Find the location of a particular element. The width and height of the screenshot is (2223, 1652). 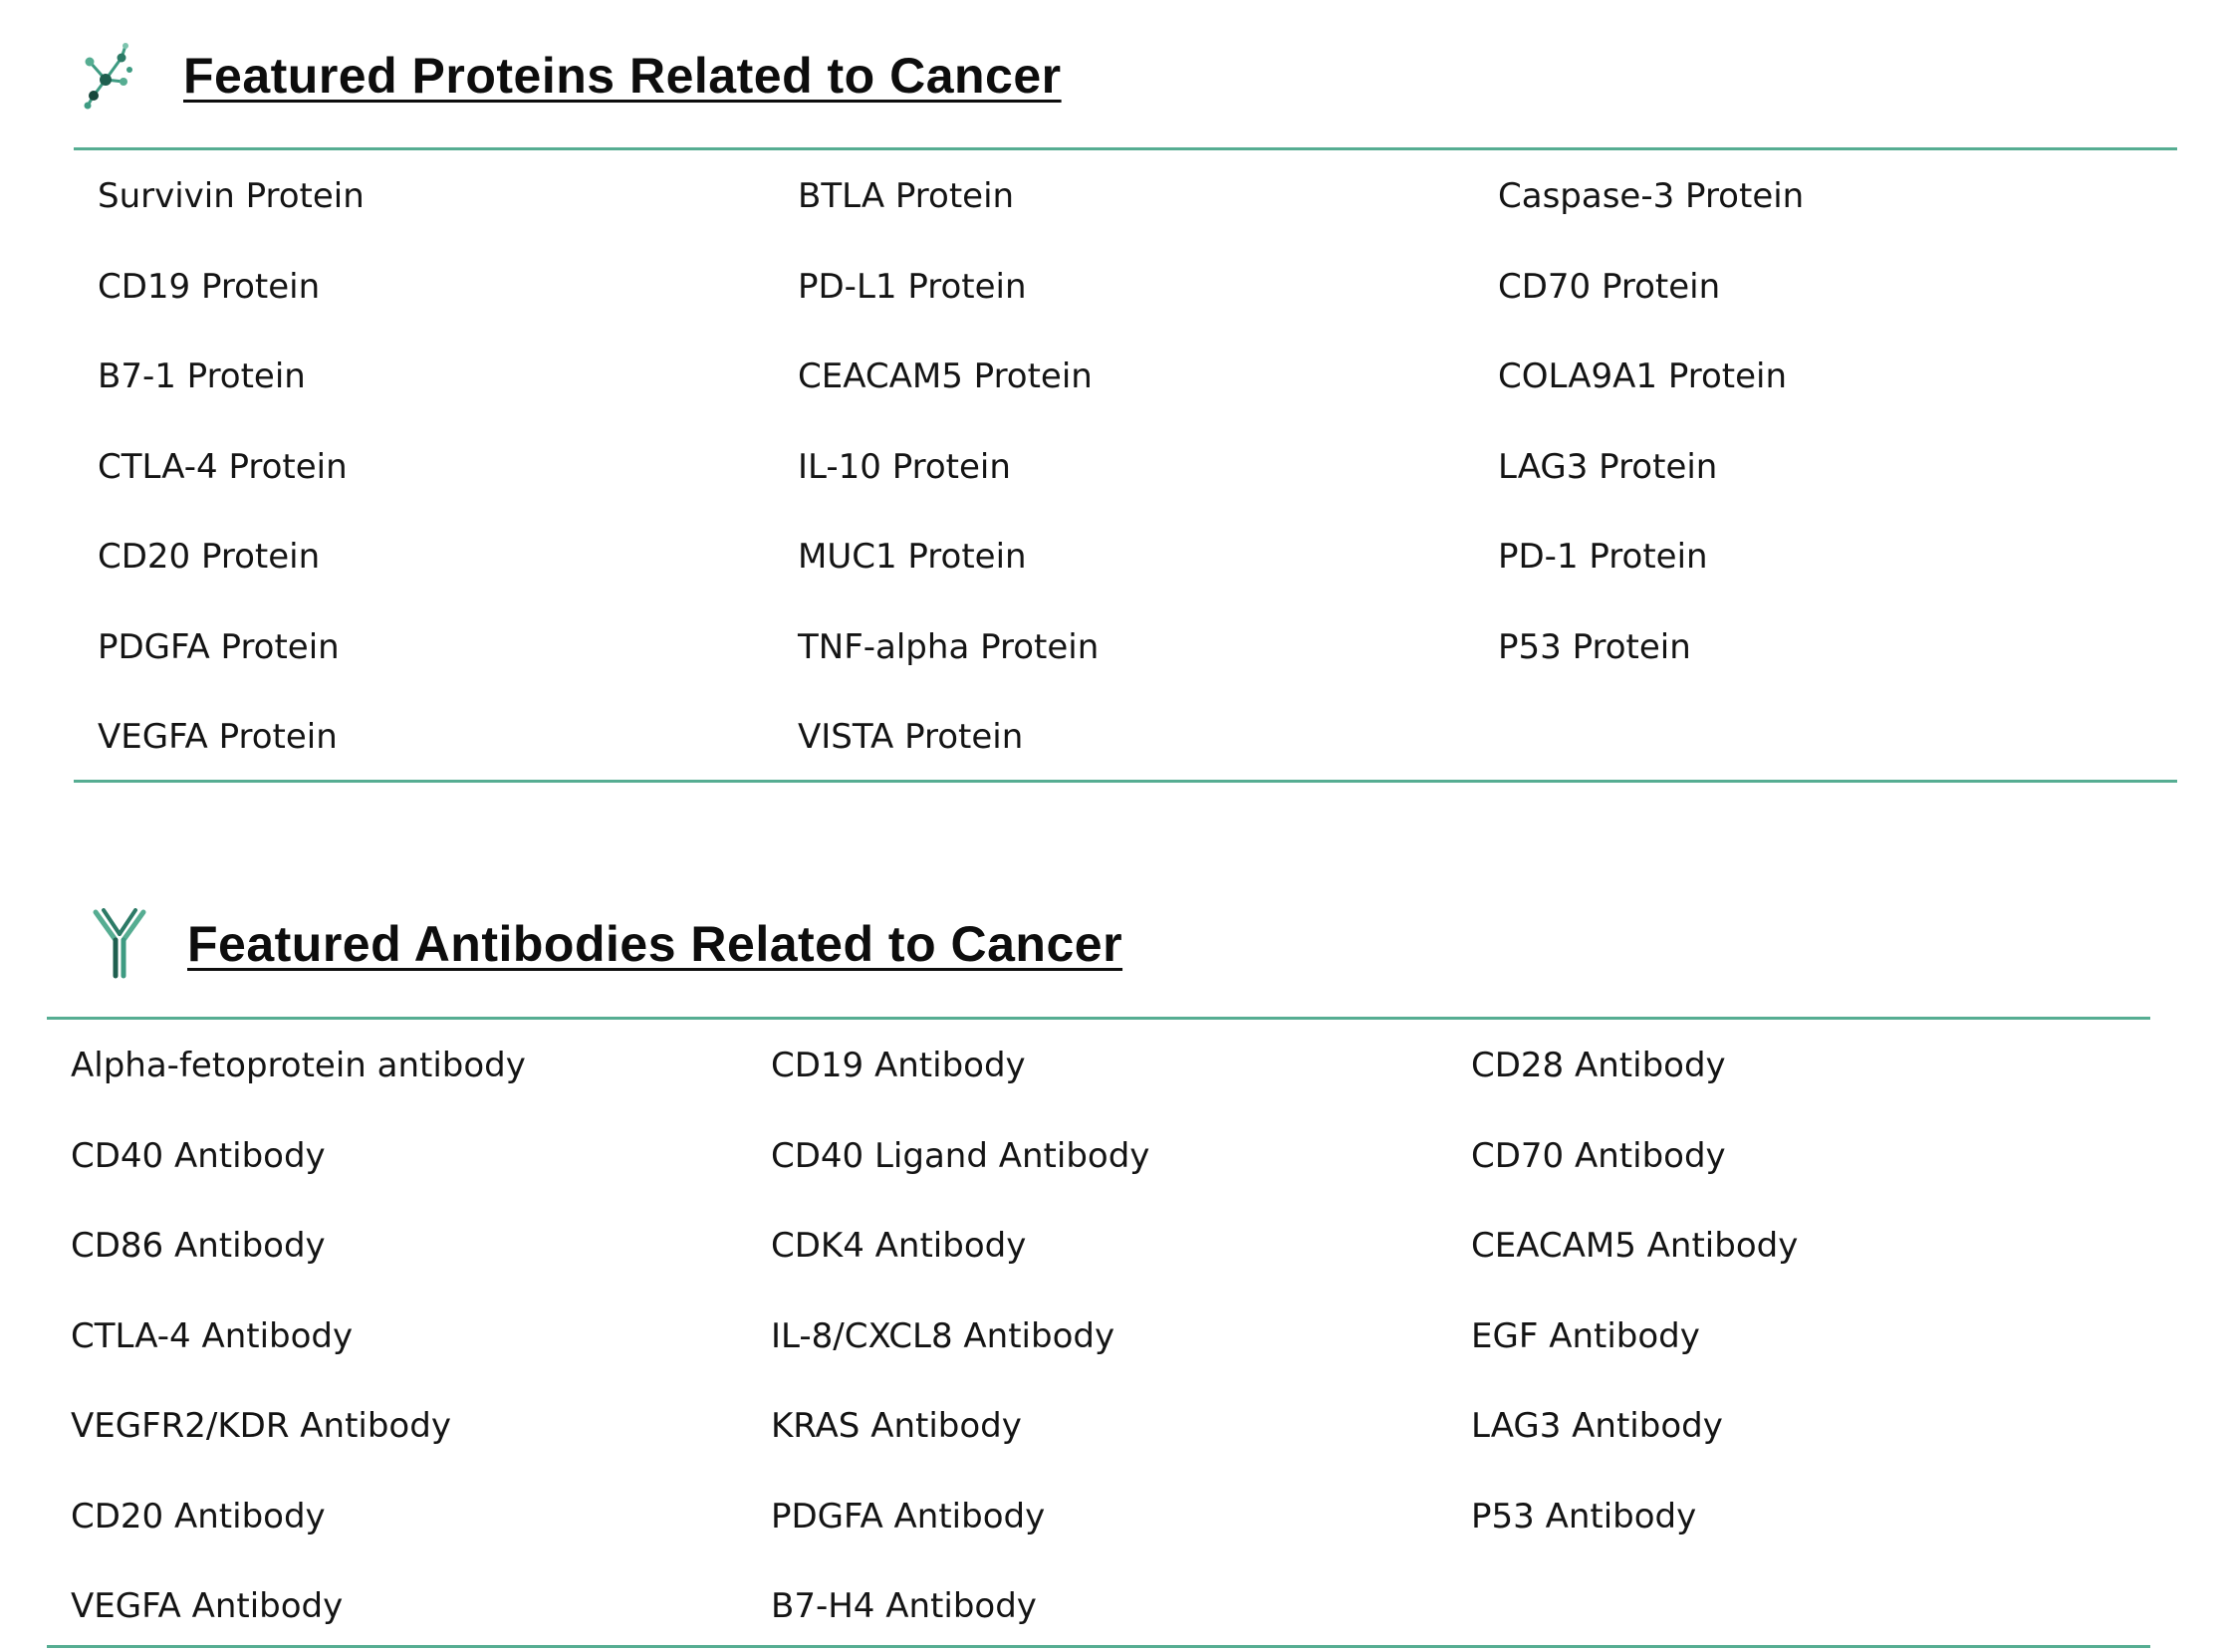

list-item: CEACAM5 Antibody is located at coordinates (1635, 1246).